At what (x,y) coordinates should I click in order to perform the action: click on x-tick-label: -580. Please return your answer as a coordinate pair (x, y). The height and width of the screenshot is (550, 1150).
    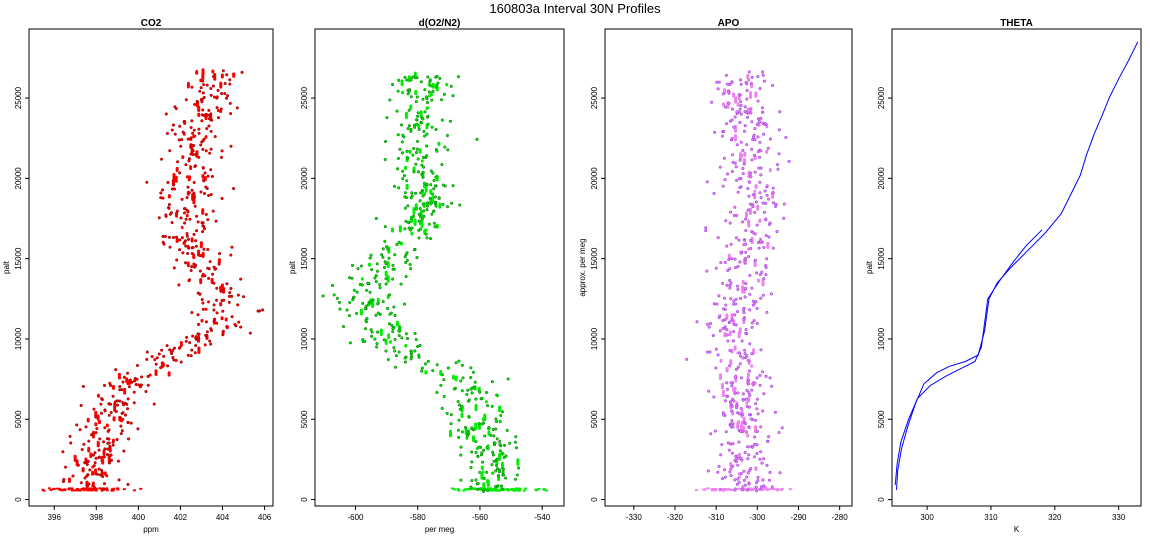
    Looking at the image, I should click on (418, 517).